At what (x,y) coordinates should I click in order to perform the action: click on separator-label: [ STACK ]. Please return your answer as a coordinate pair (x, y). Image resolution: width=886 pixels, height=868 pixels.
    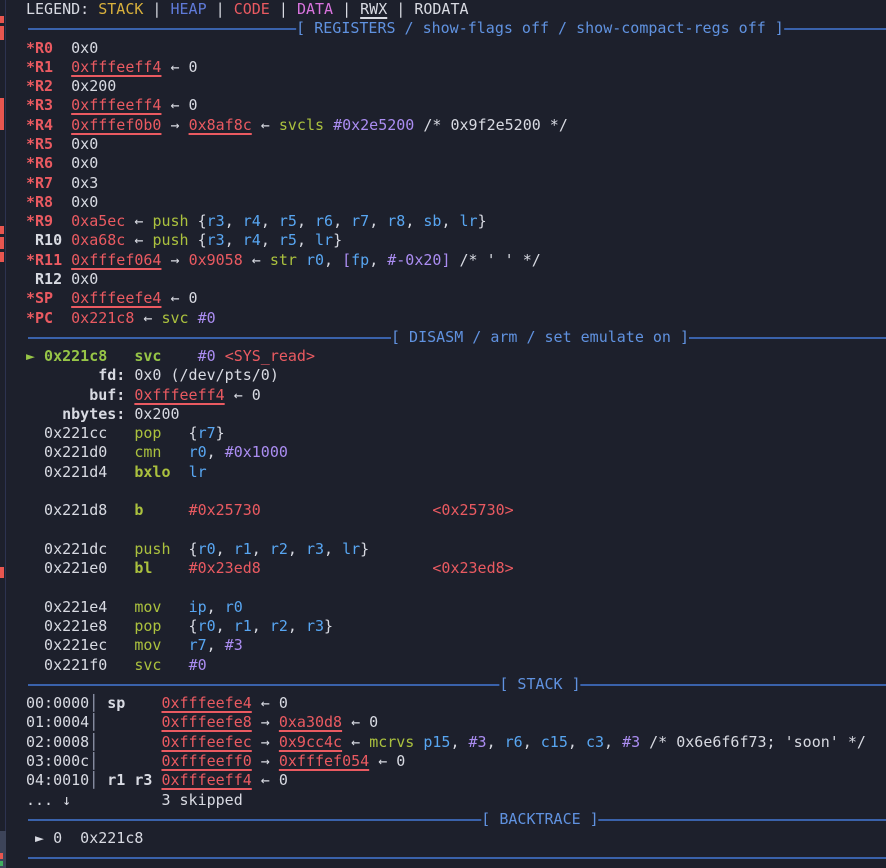
    Looking at the image, I should click on (540, 684).